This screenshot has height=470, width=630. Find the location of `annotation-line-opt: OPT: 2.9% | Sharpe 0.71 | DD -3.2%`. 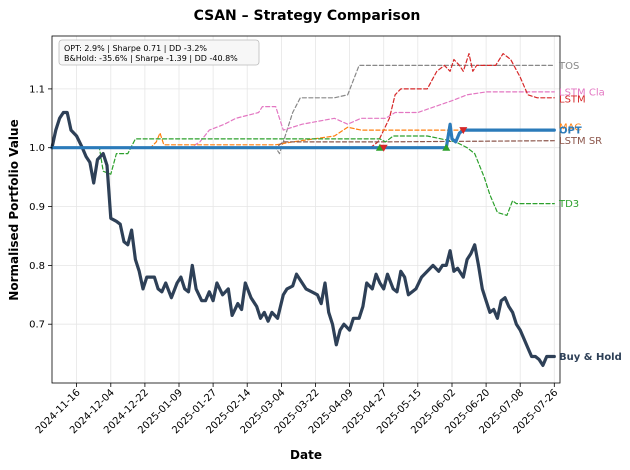

annotation-line-opt: OPT: 2.9% | Sharpe 0.71 | DD -3.2% is located at coordinates (135, 48).